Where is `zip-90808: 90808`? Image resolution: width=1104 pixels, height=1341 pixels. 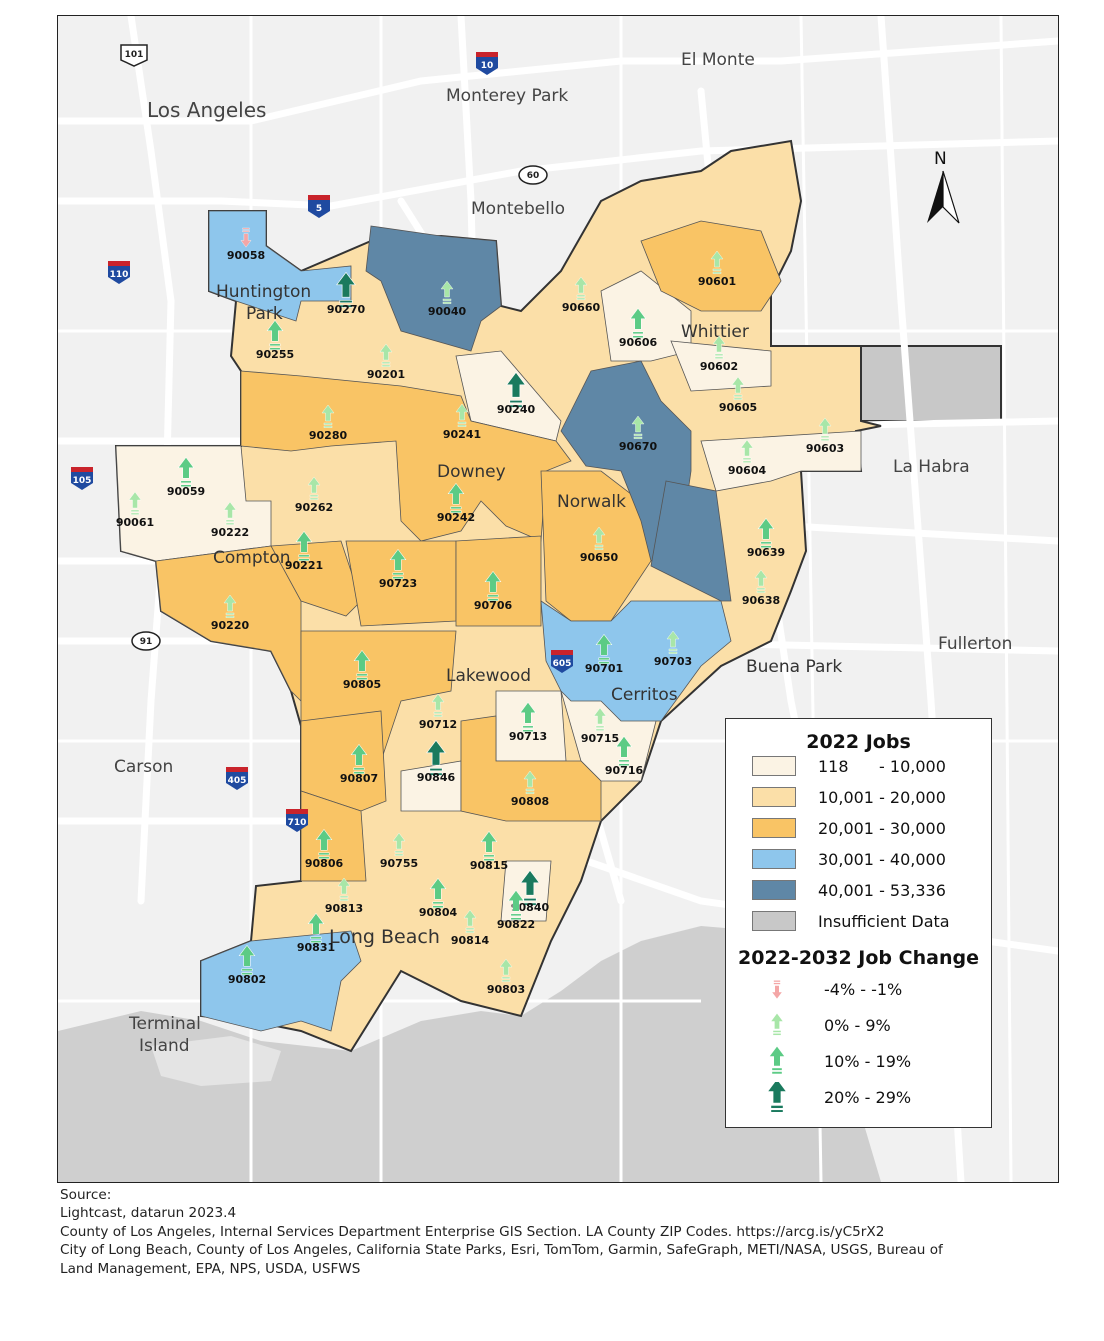
zip-90808: 90808 is located at coordinates (530, 789).